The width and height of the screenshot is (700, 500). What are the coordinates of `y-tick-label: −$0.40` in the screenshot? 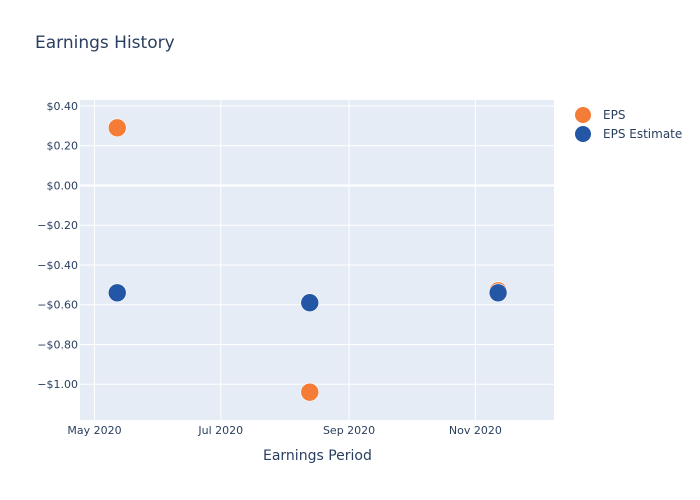 It's located at (57, 265).